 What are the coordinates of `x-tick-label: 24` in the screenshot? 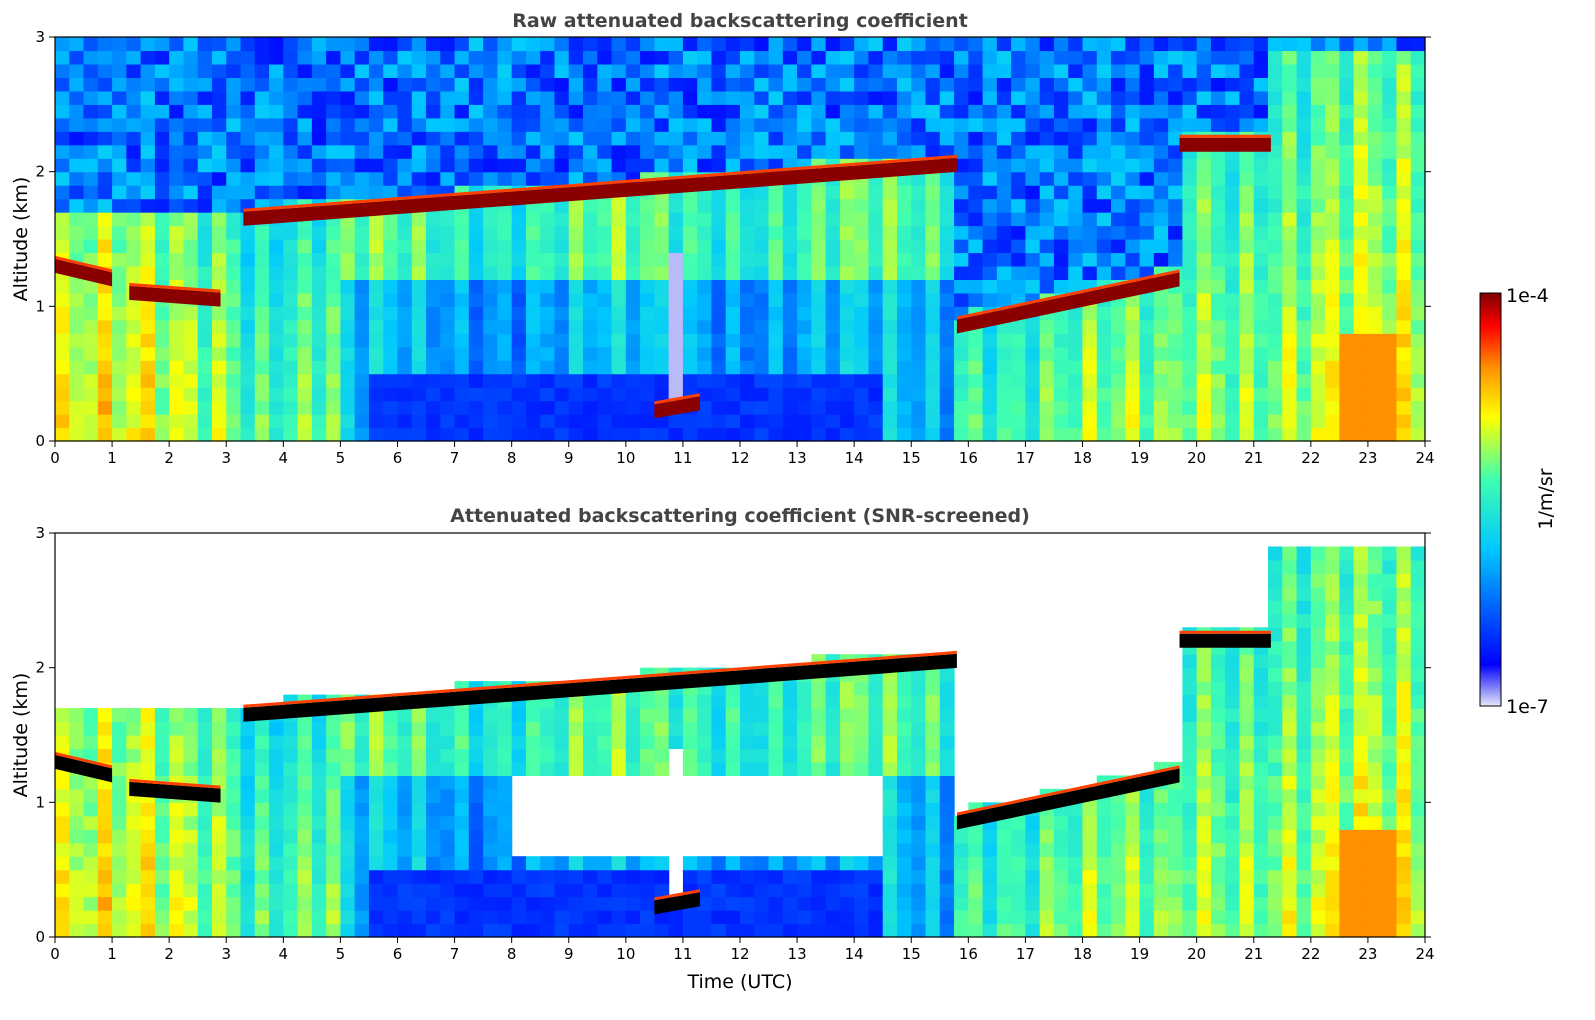 It's located at (1424, 954).